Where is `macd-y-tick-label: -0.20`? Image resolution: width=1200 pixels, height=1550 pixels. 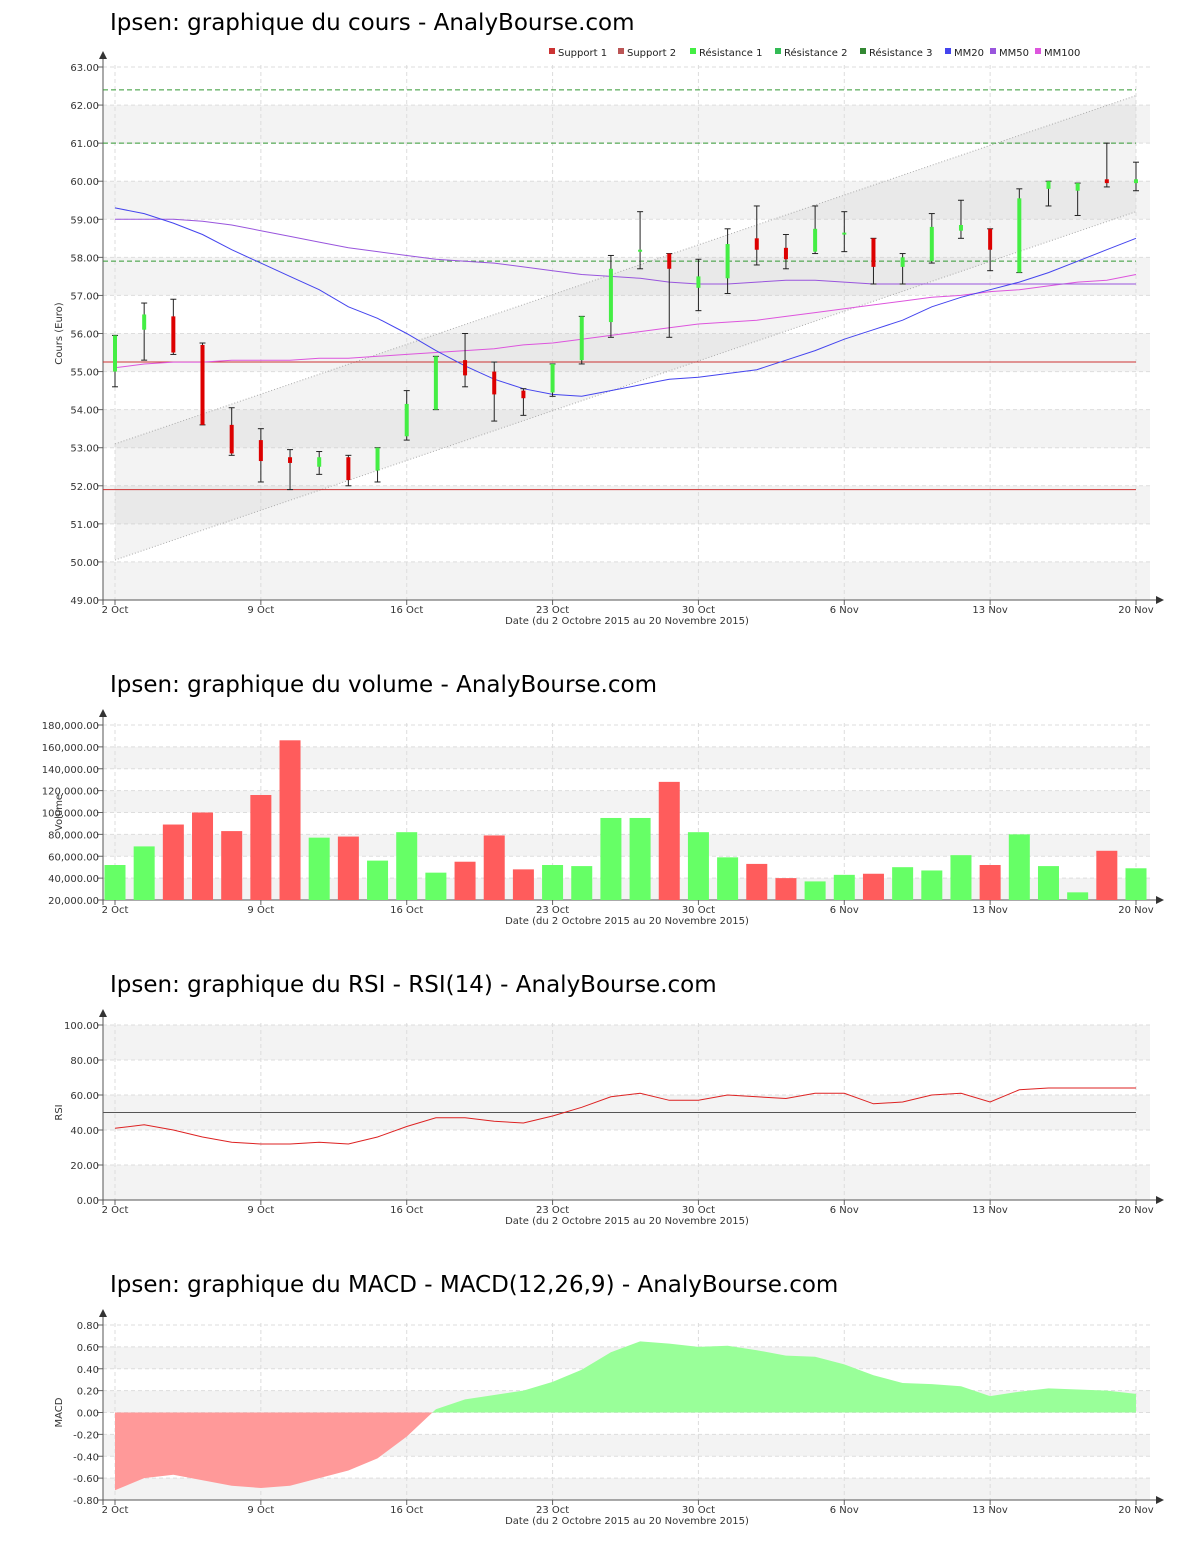
macd-y-tick-label: -0.20 is located at coordinates (86, 1435).